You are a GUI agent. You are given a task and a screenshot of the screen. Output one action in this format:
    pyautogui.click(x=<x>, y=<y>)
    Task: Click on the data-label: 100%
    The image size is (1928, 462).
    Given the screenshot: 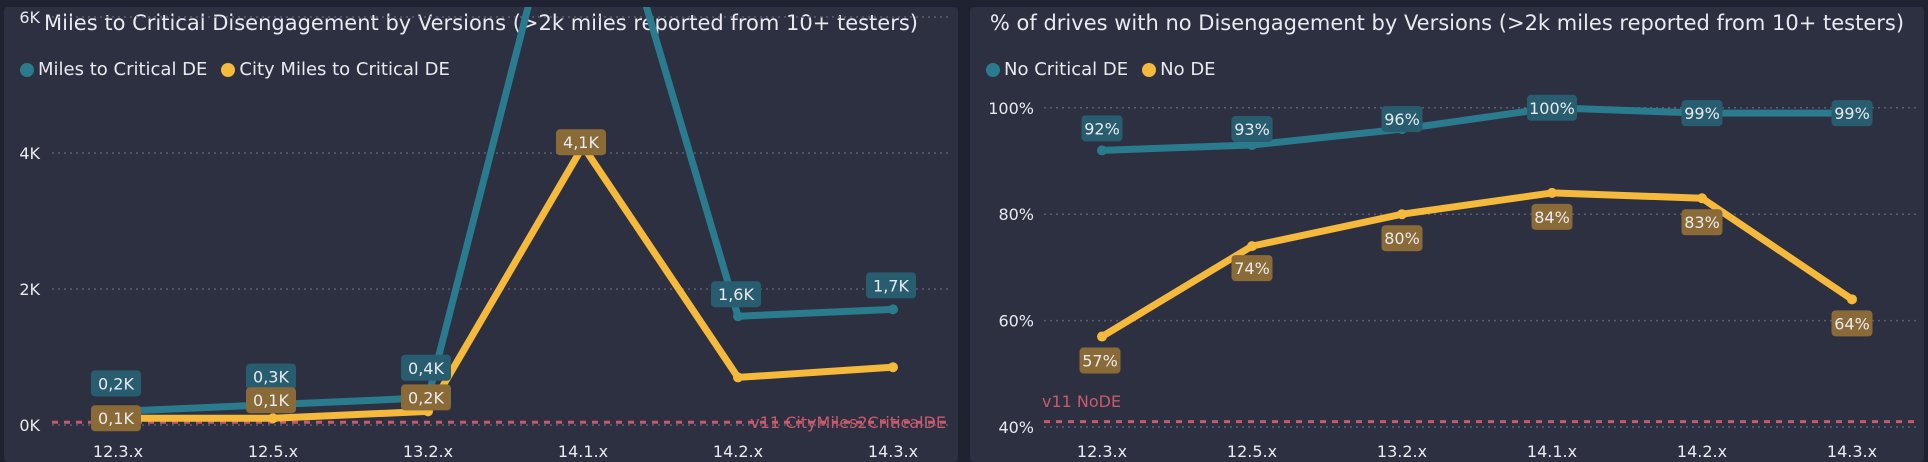 What is the action you would take?
    pyautogui.click(x=1552, y=107)
    